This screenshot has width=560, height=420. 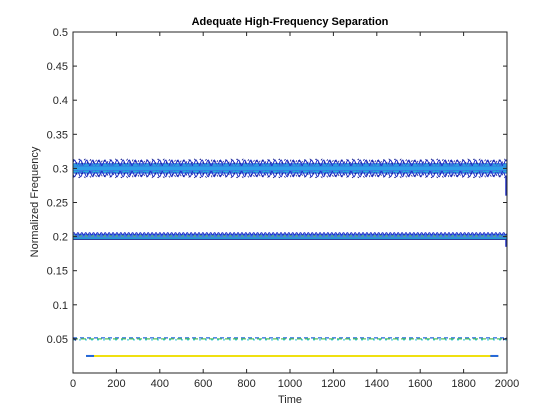 What do you see at coordinates (377, 384) in the screenshot?
I see `x-tick-label: 1400` at bounding box center [377, 384].